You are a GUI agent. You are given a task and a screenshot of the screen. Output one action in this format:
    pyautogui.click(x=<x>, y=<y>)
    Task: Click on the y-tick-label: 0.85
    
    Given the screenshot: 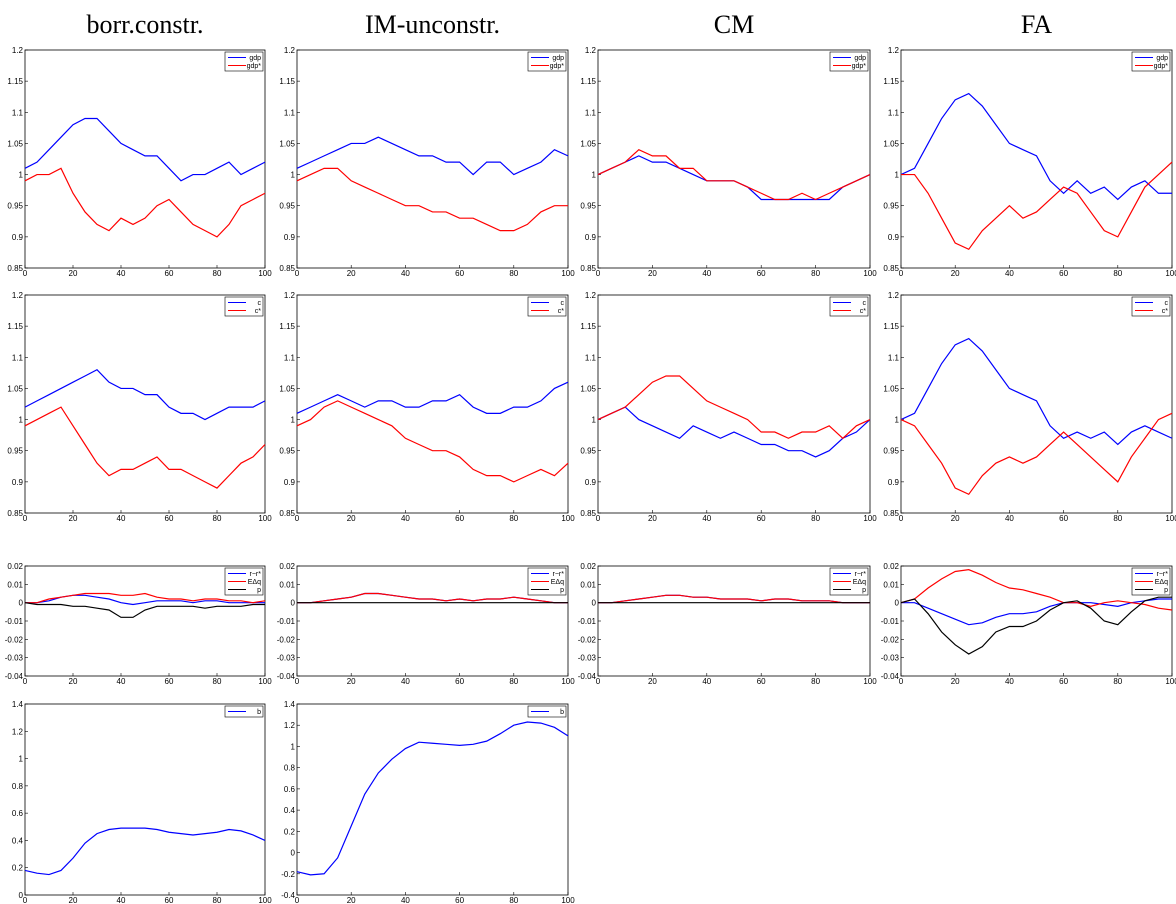 What is the action you would take?
    pyautogui.click(x=588, y=268)
    